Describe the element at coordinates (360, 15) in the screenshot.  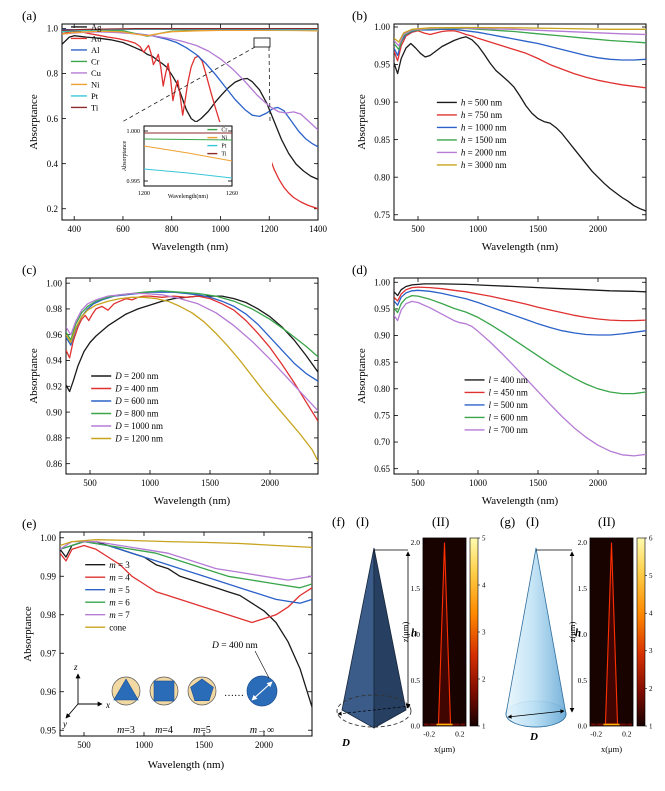
I see `panel-label-b: (b)` at that location.